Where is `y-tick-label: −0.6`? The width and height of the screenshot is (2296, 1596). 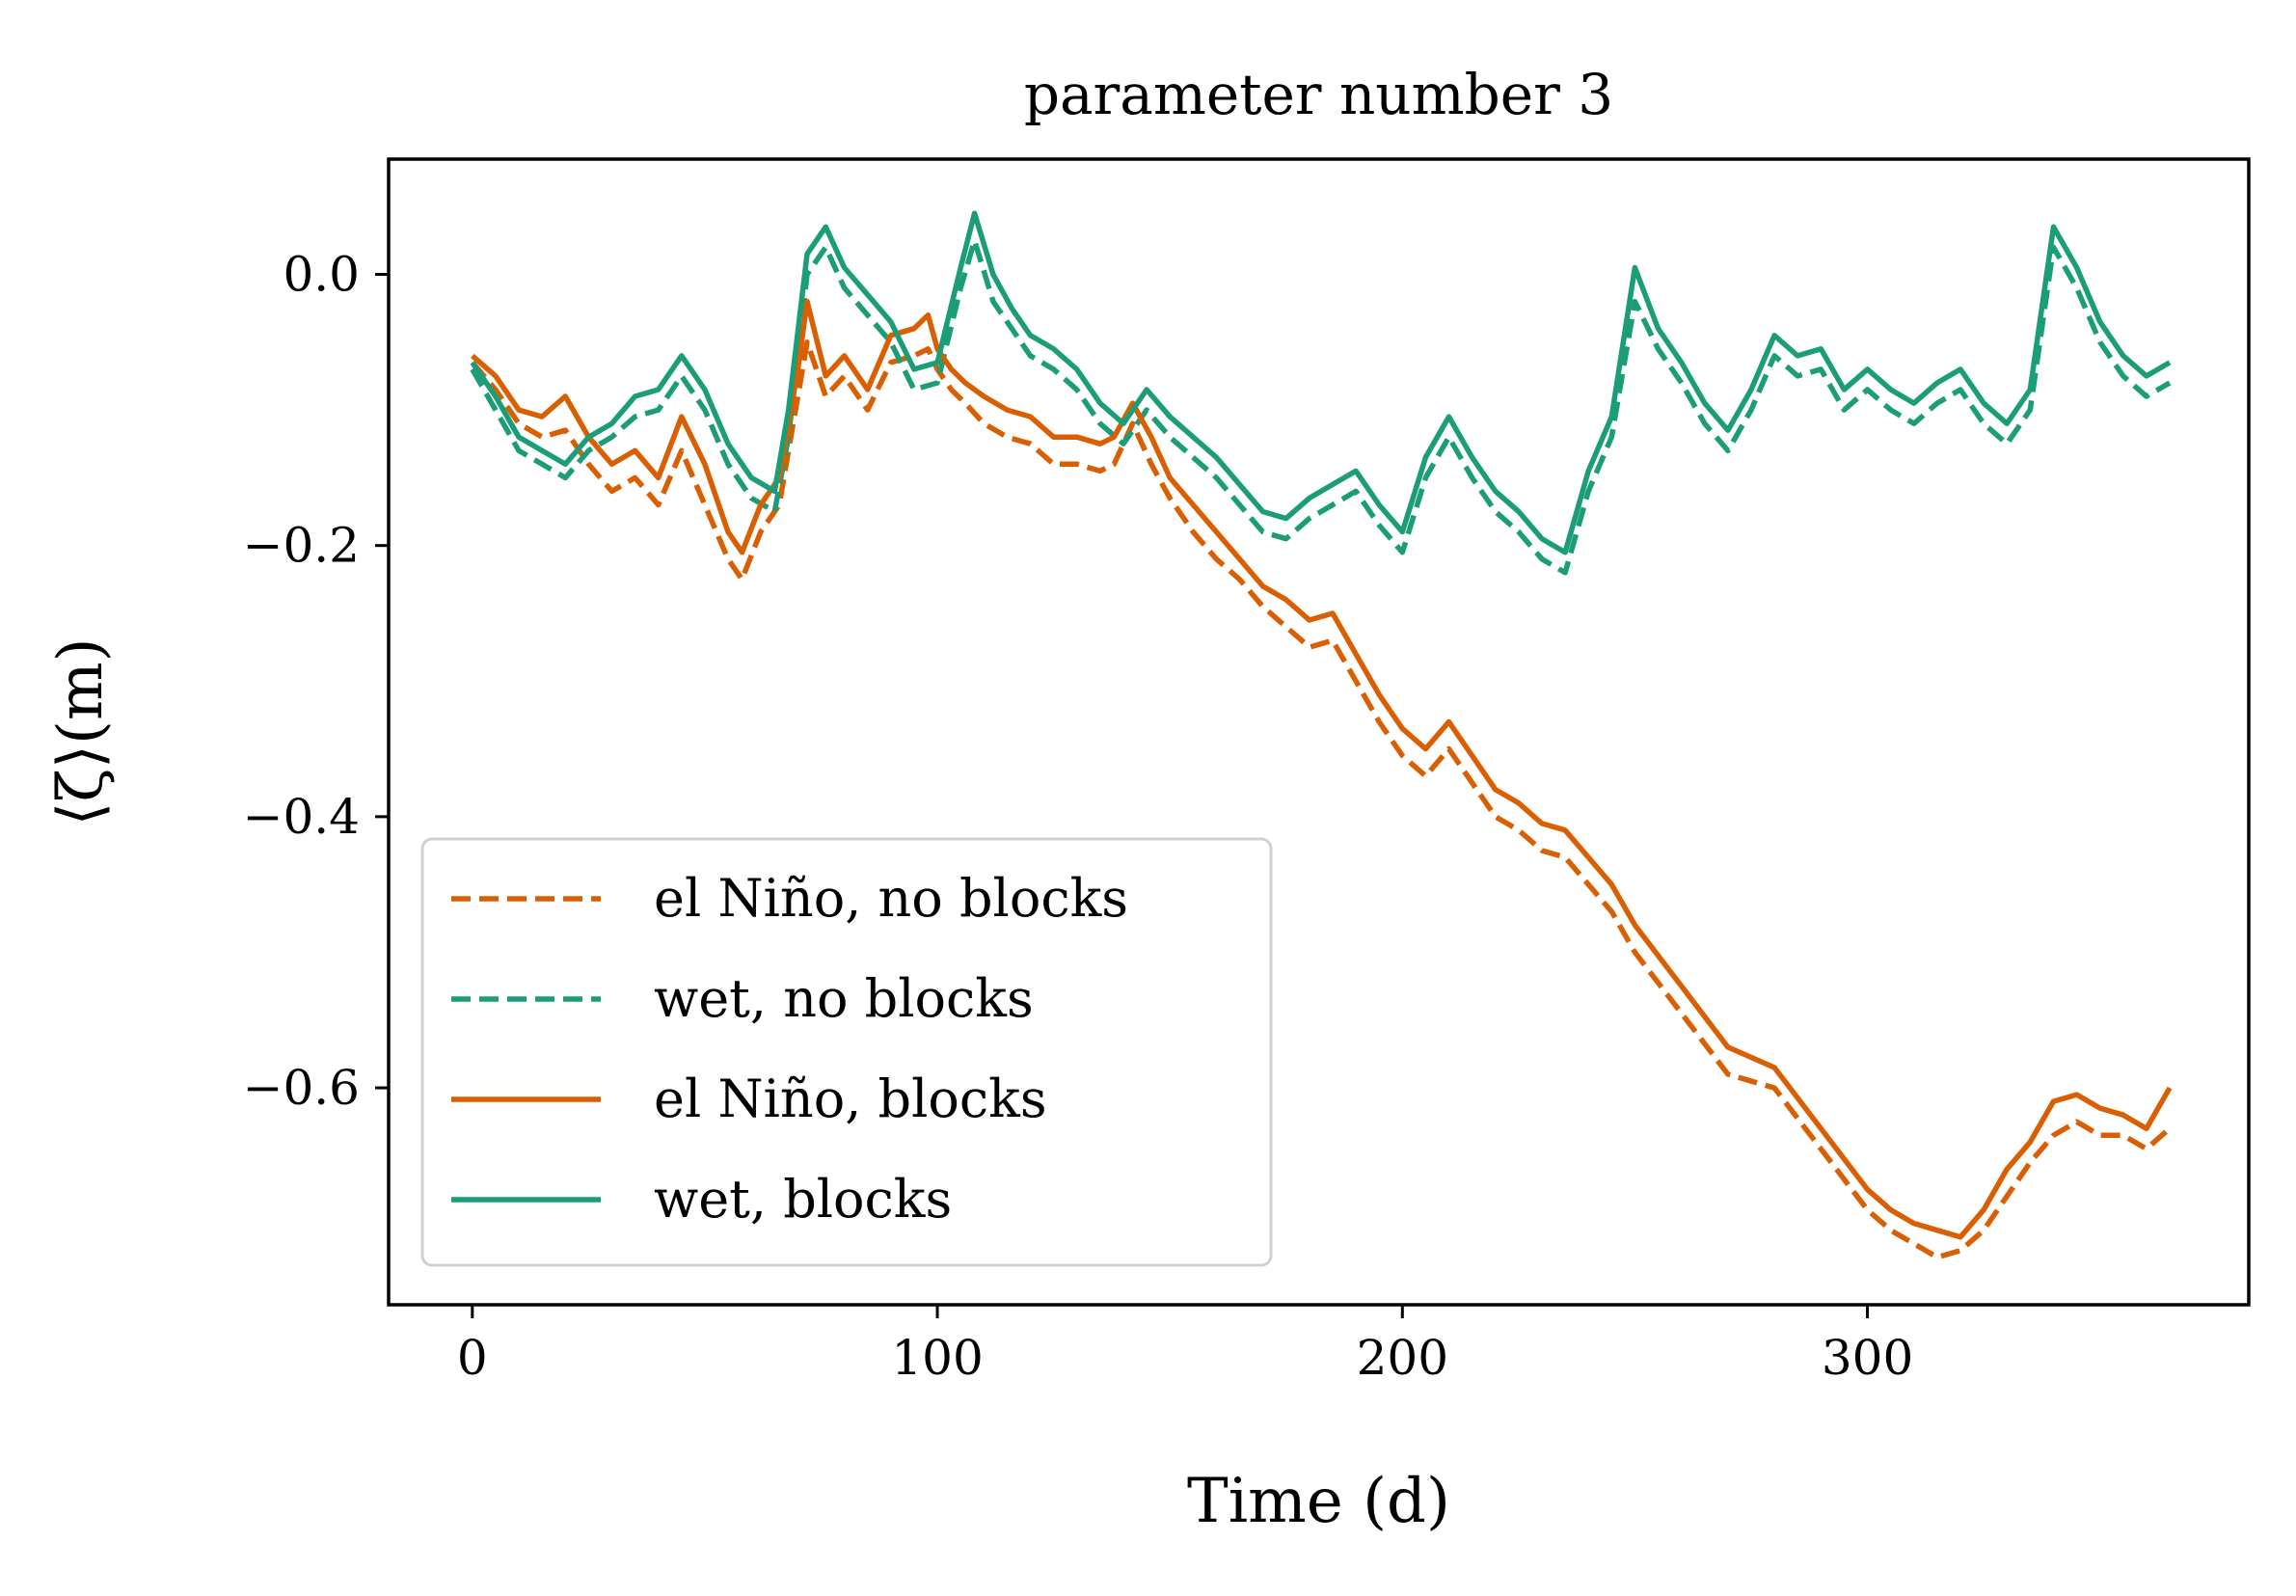
y-tick-label: −0.6 is located at coordinates (301, 1088).